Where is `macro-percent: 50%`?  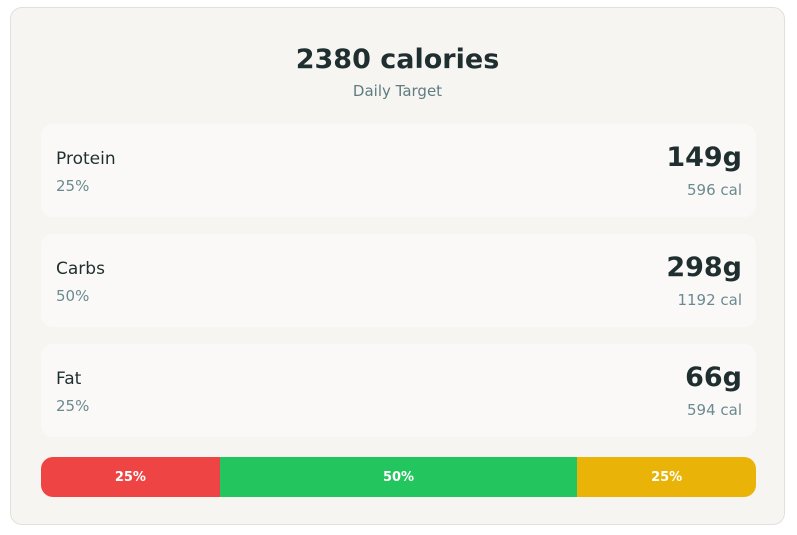 macro-percent: 50% is located at coordinates (73, 296).